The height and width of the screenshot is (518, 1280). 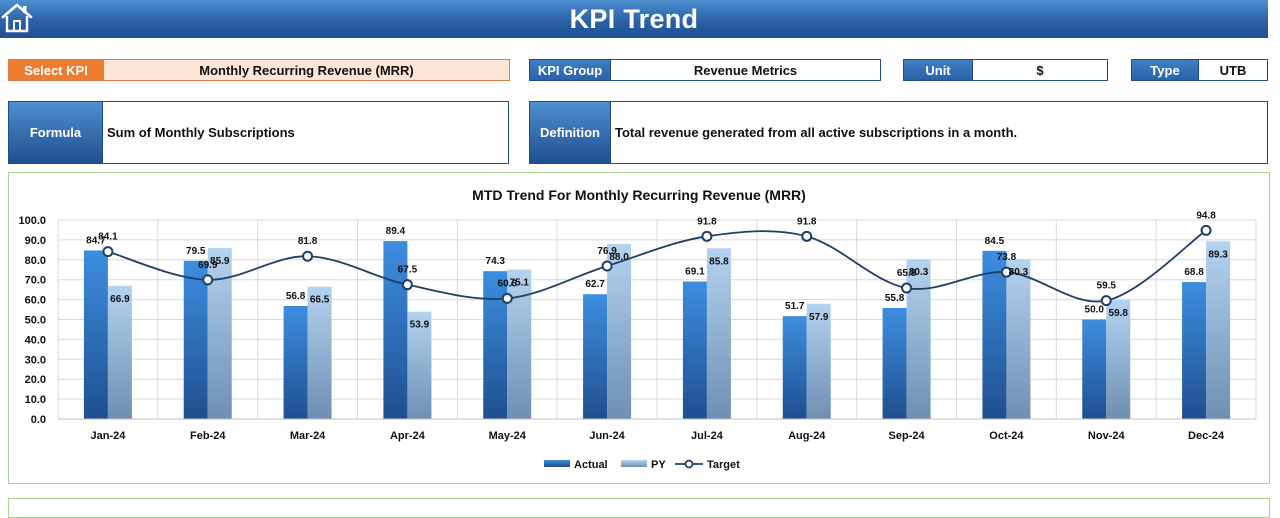 I want to click on home-icon, so click(x=17, y=18).